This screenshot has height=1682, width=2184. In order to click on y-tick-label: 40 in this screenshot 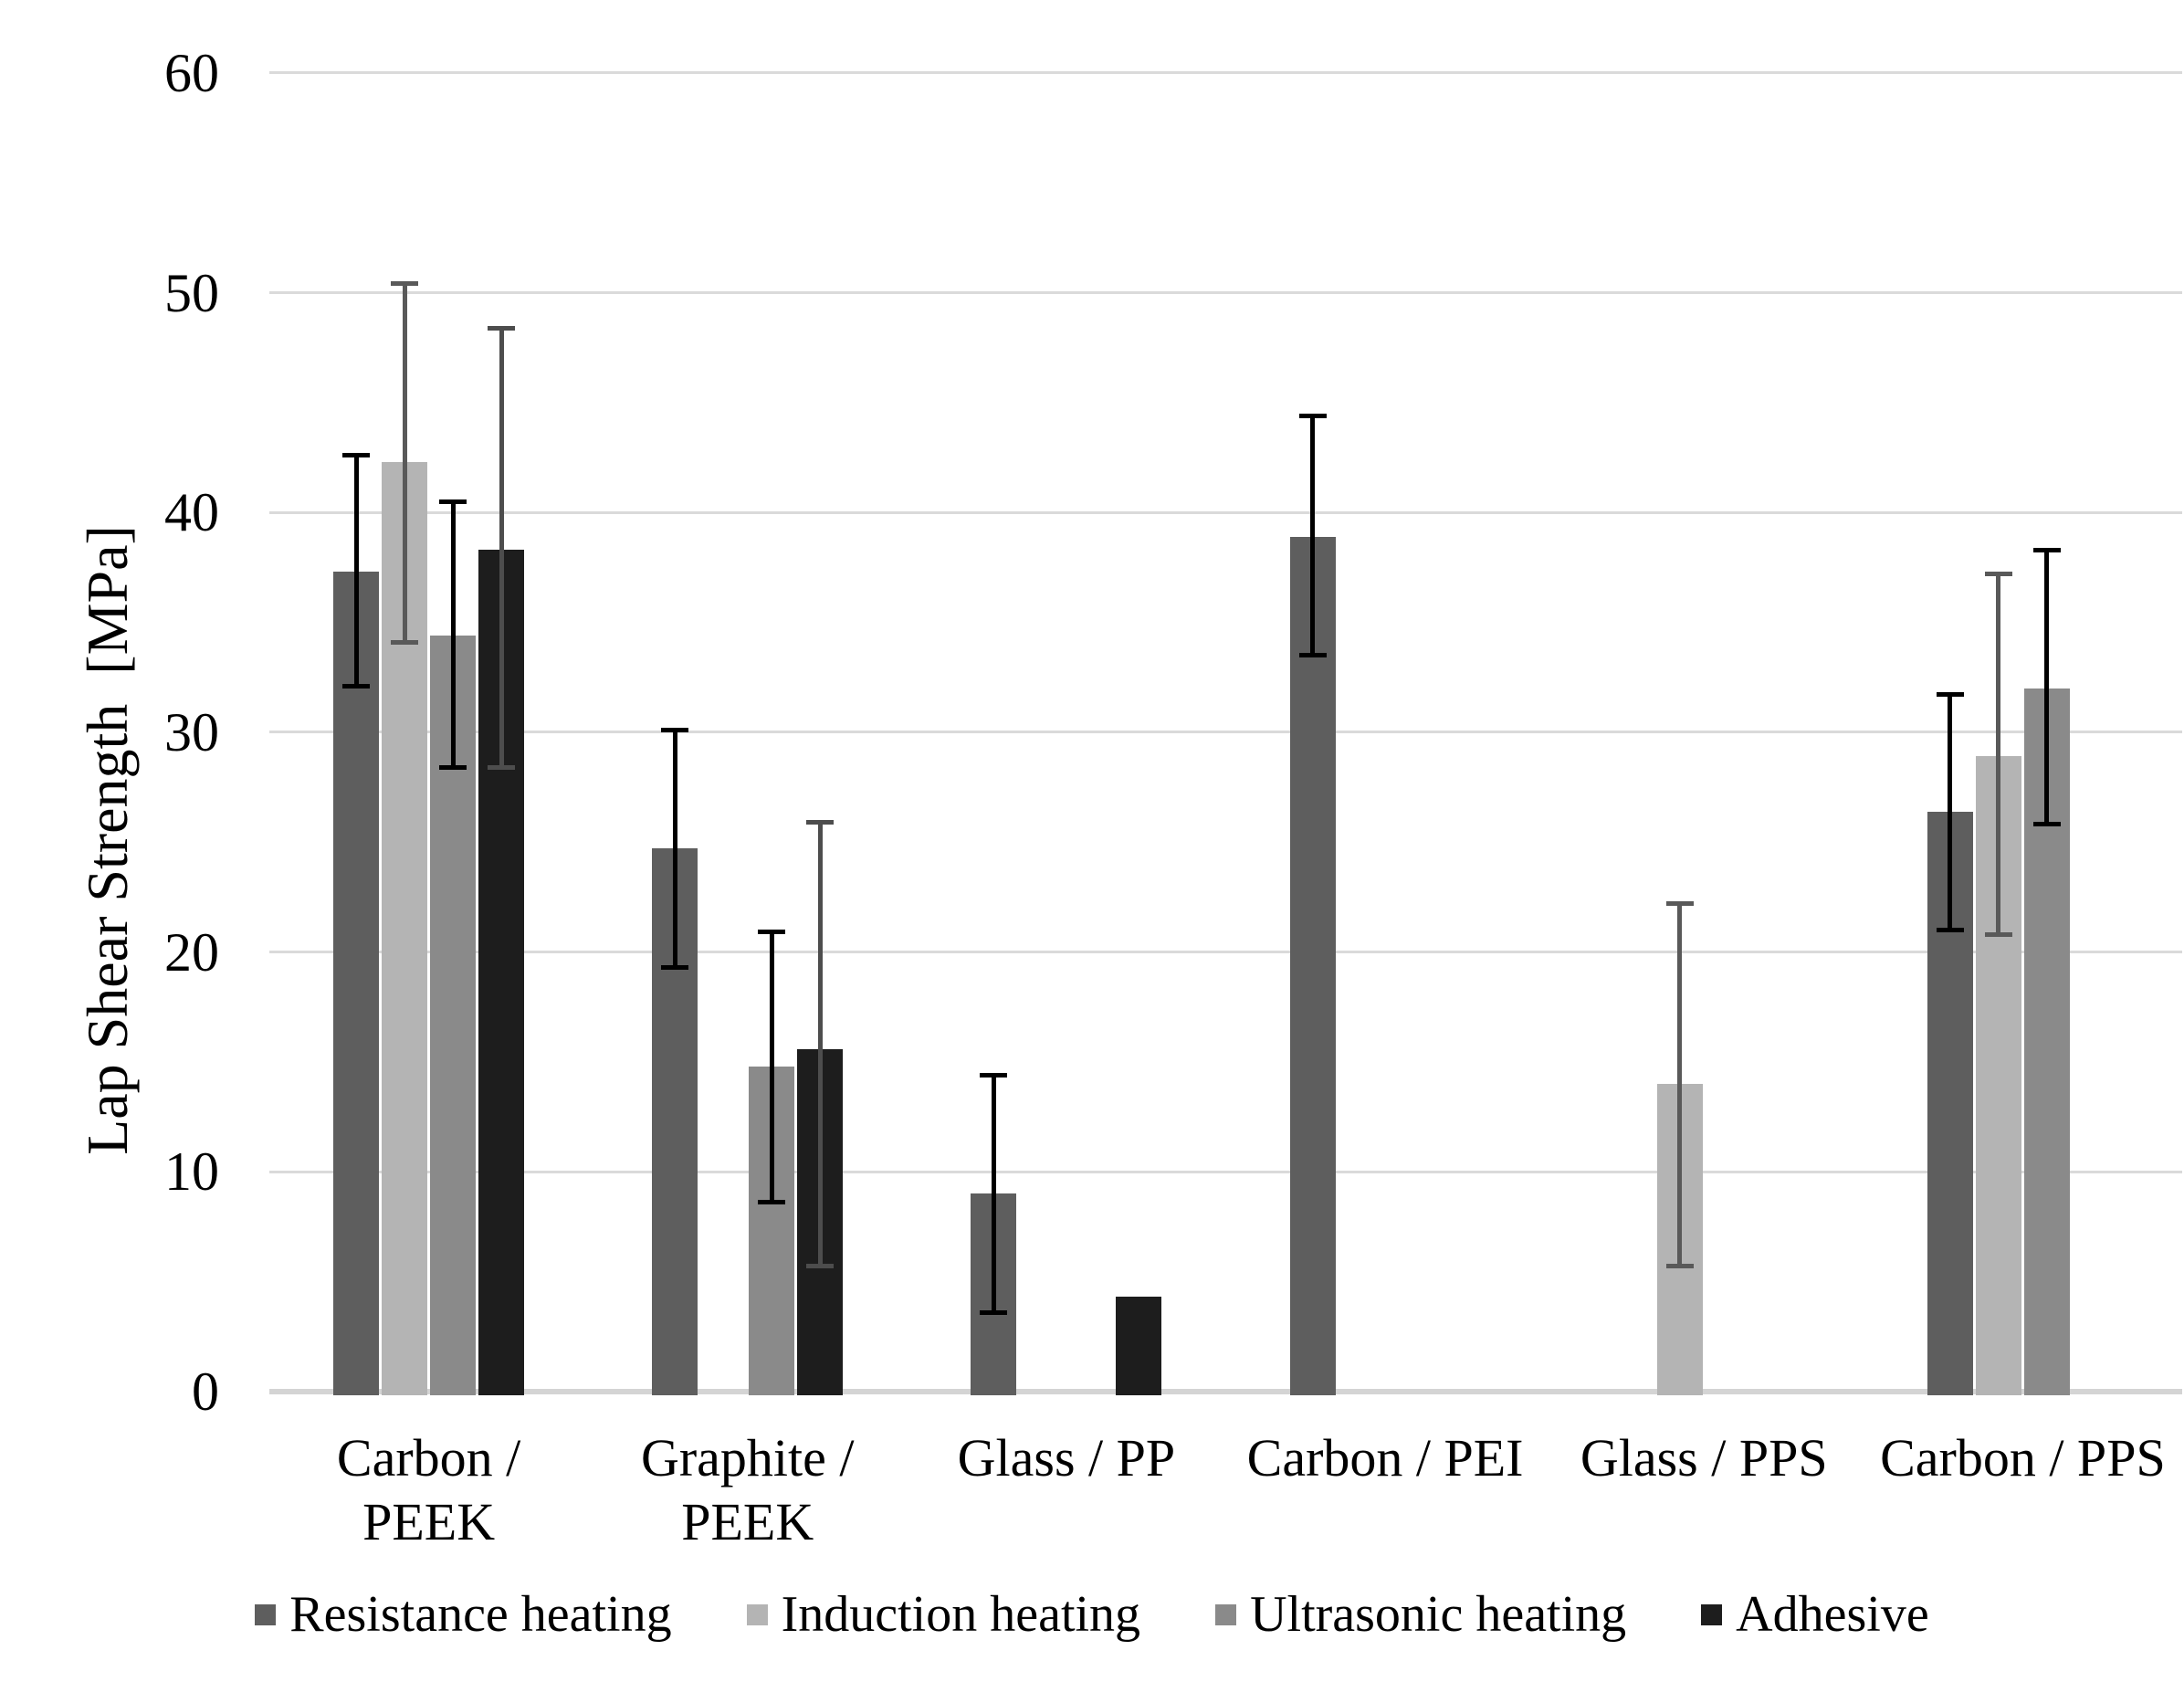, I will do `click(192, 512)`.